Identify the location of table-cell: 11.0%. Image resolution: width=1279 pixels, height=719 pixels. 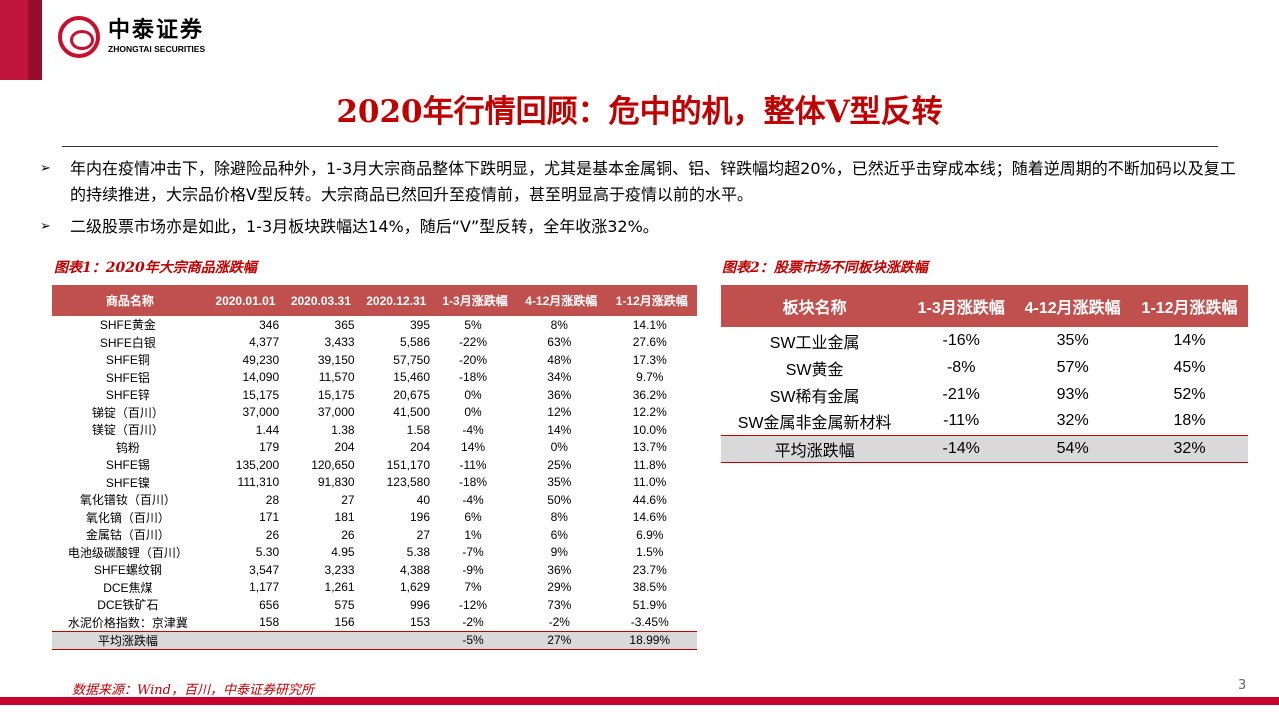
(650, 482).